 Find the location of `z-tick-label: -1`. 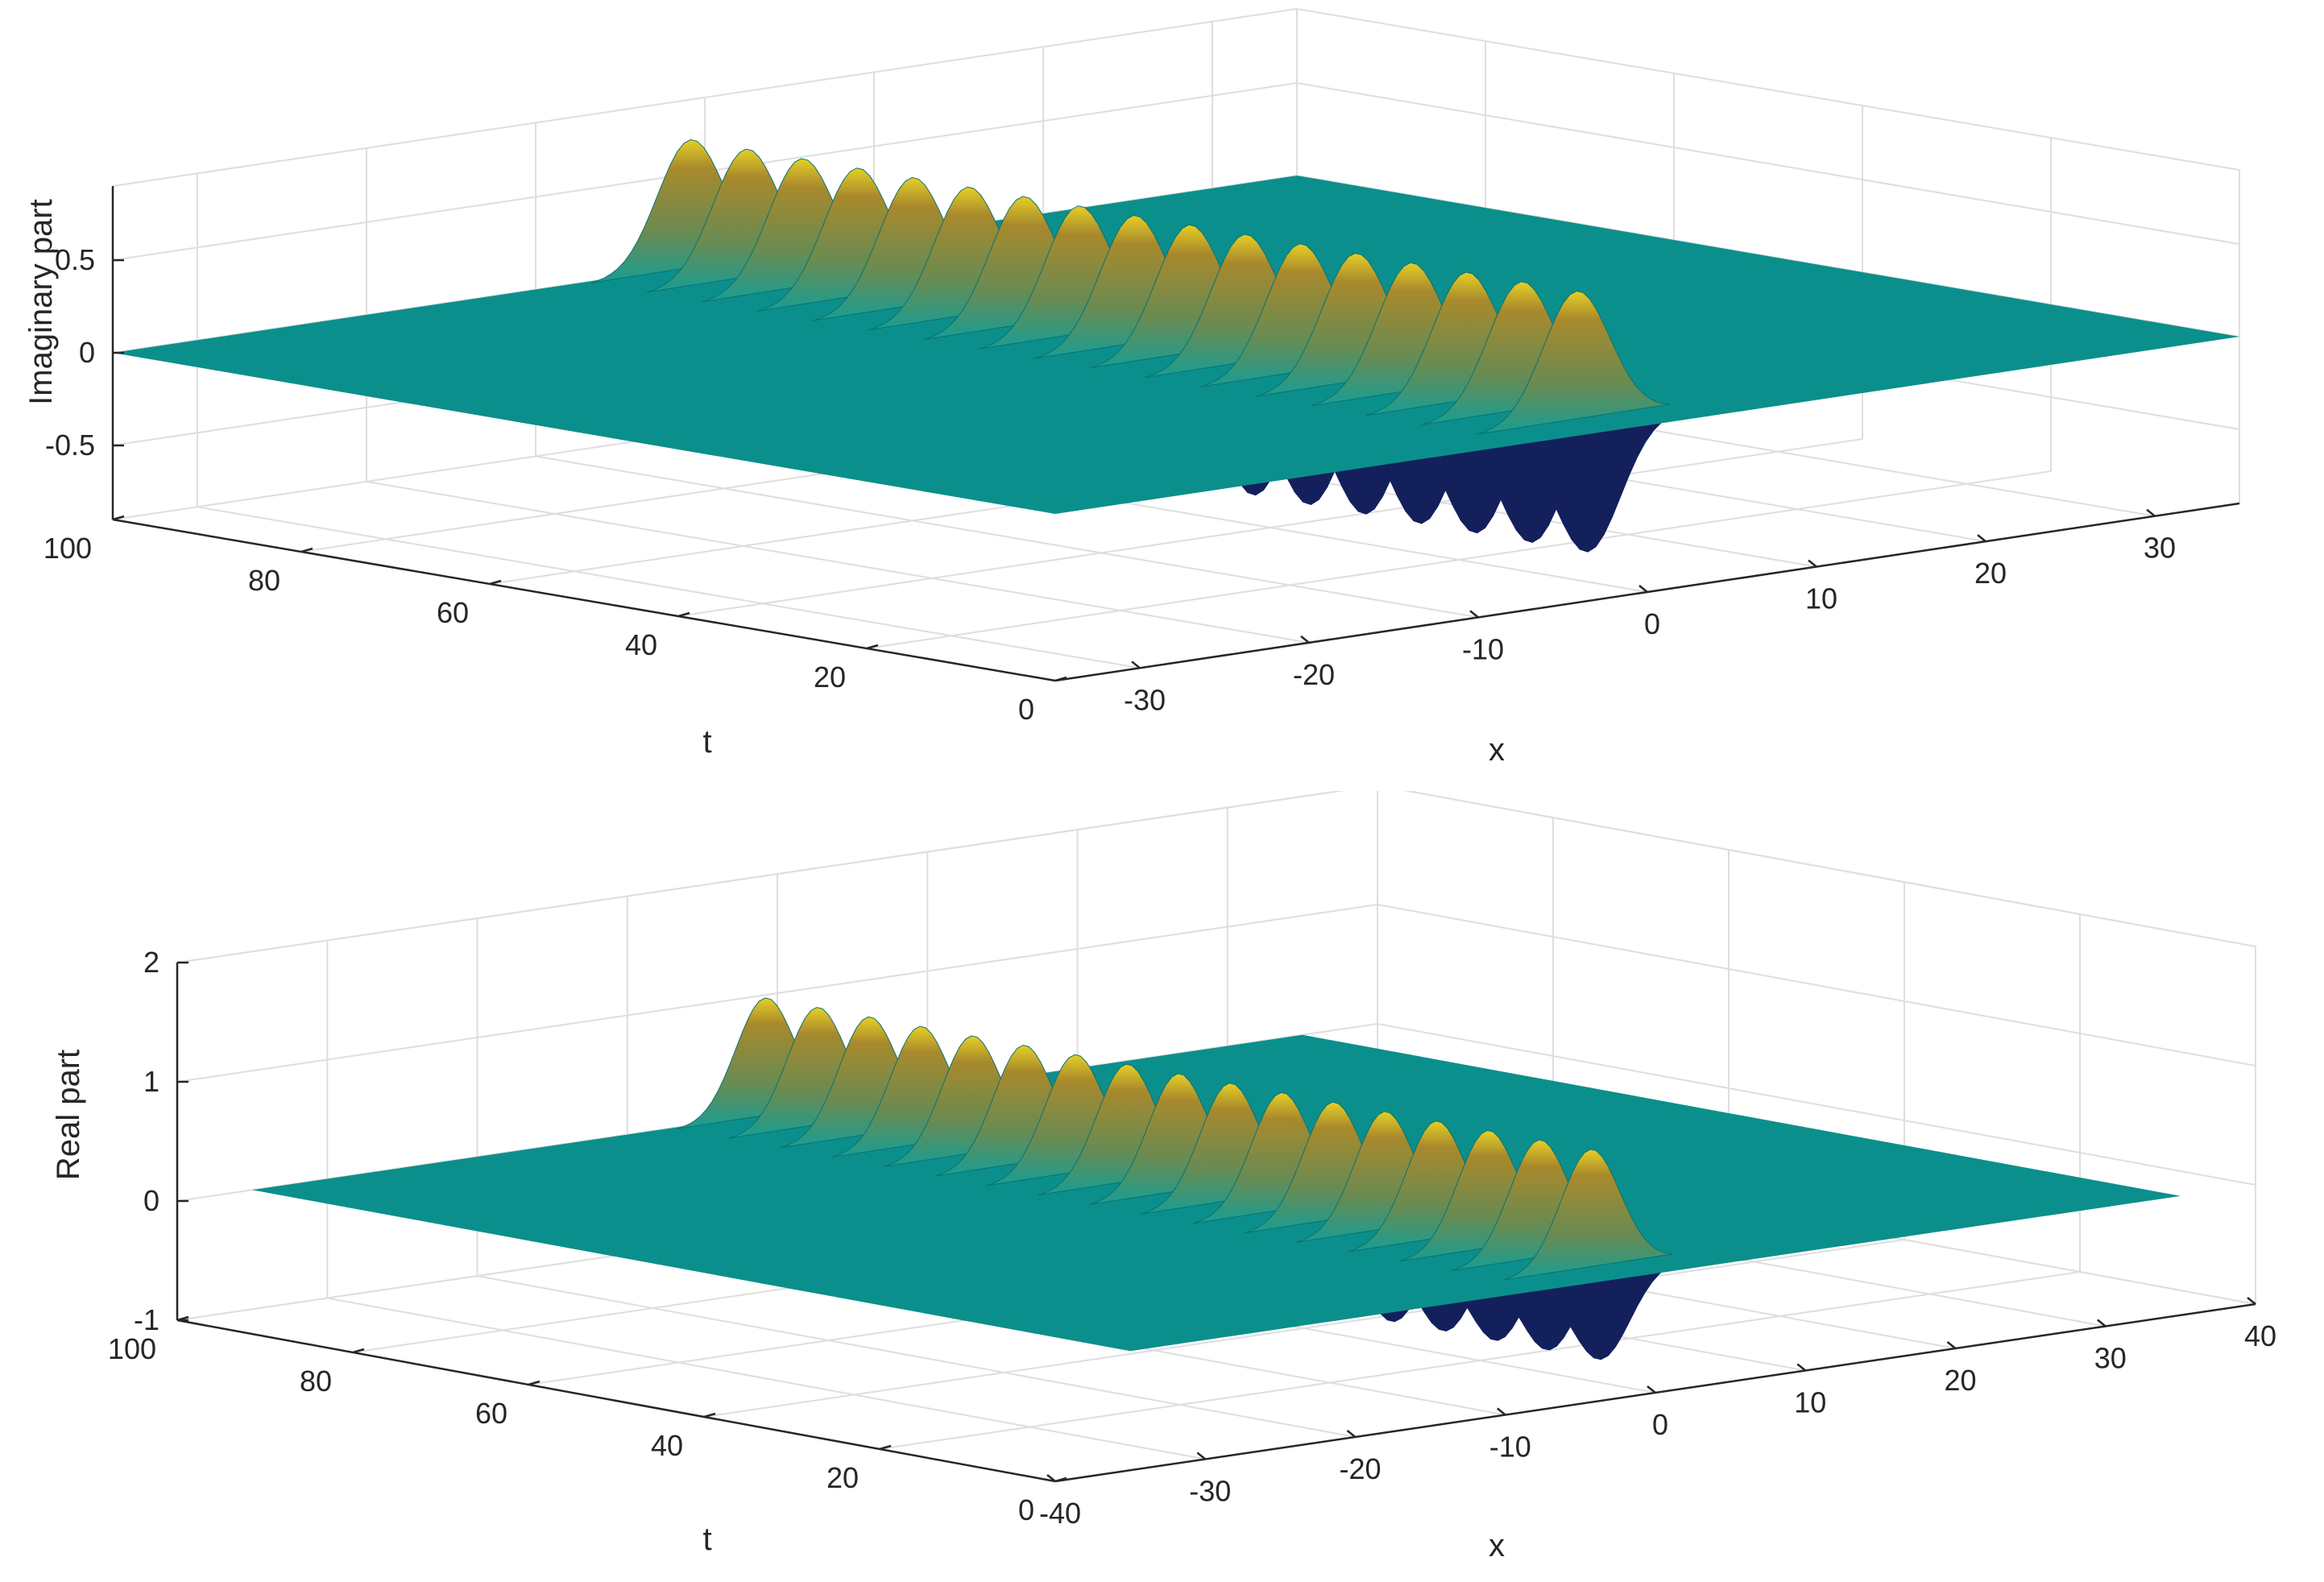

z-tick-label: -1 is located at coordinates (147, 1319).